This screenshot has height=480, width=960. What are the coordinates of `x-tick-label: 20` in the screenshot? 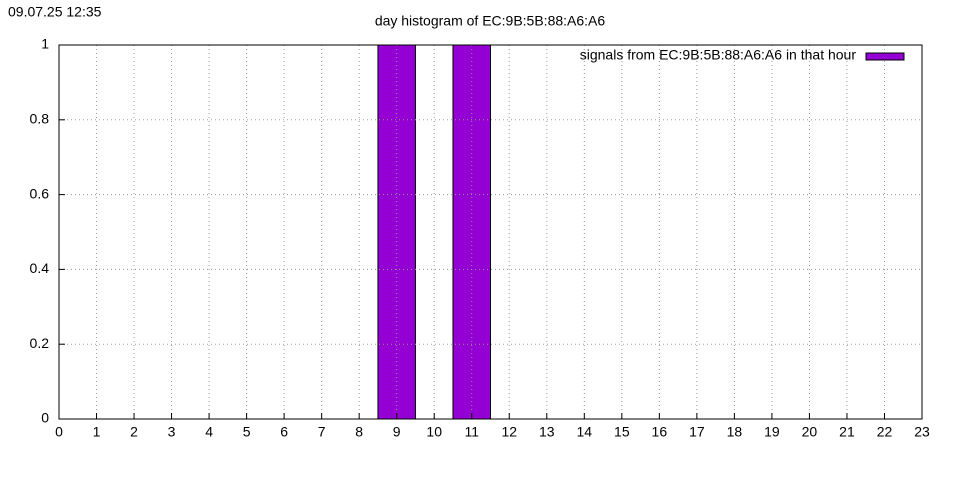 It's located at (810, 432).